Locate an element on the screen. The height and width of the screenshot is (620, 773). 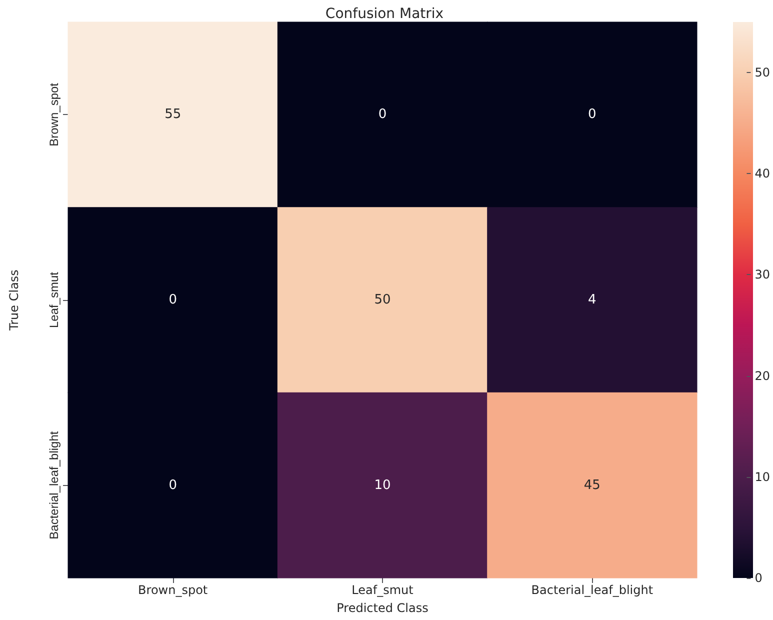
color-bar-label: 0 is located at coordinates (758, 578).